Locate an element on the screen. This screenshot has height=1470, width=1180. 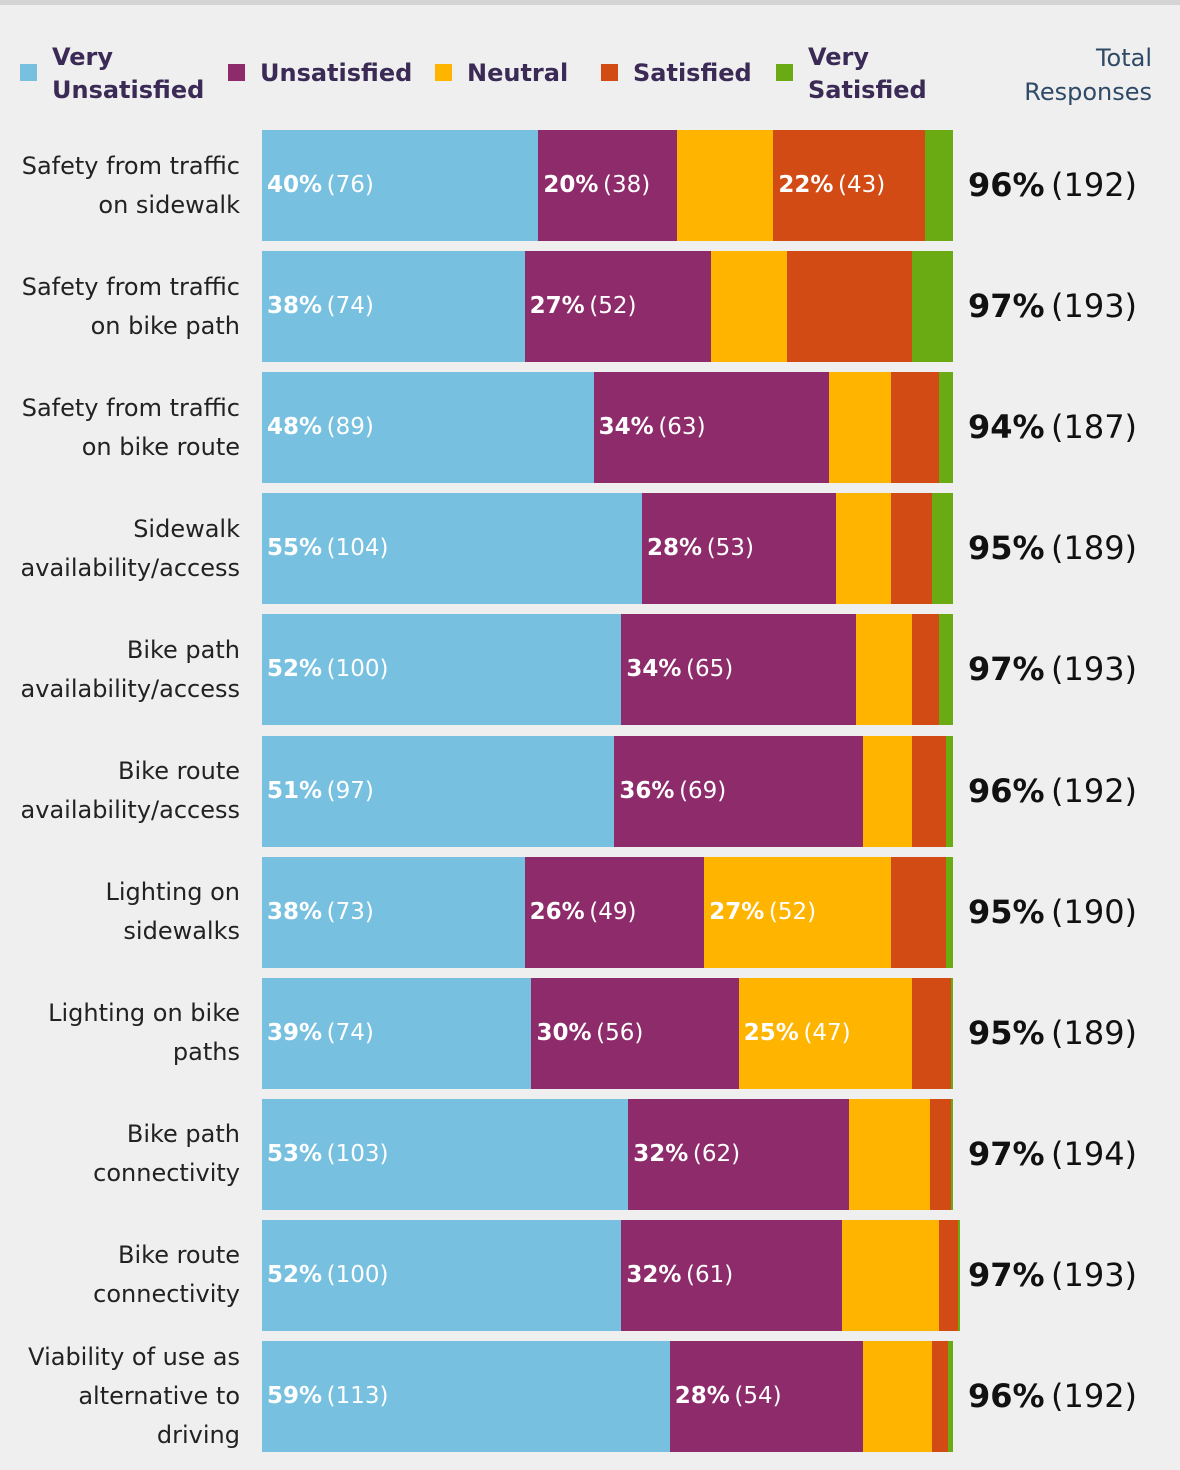
category-label: Safety from traffic on bike route is located at coordinates (130, 427).